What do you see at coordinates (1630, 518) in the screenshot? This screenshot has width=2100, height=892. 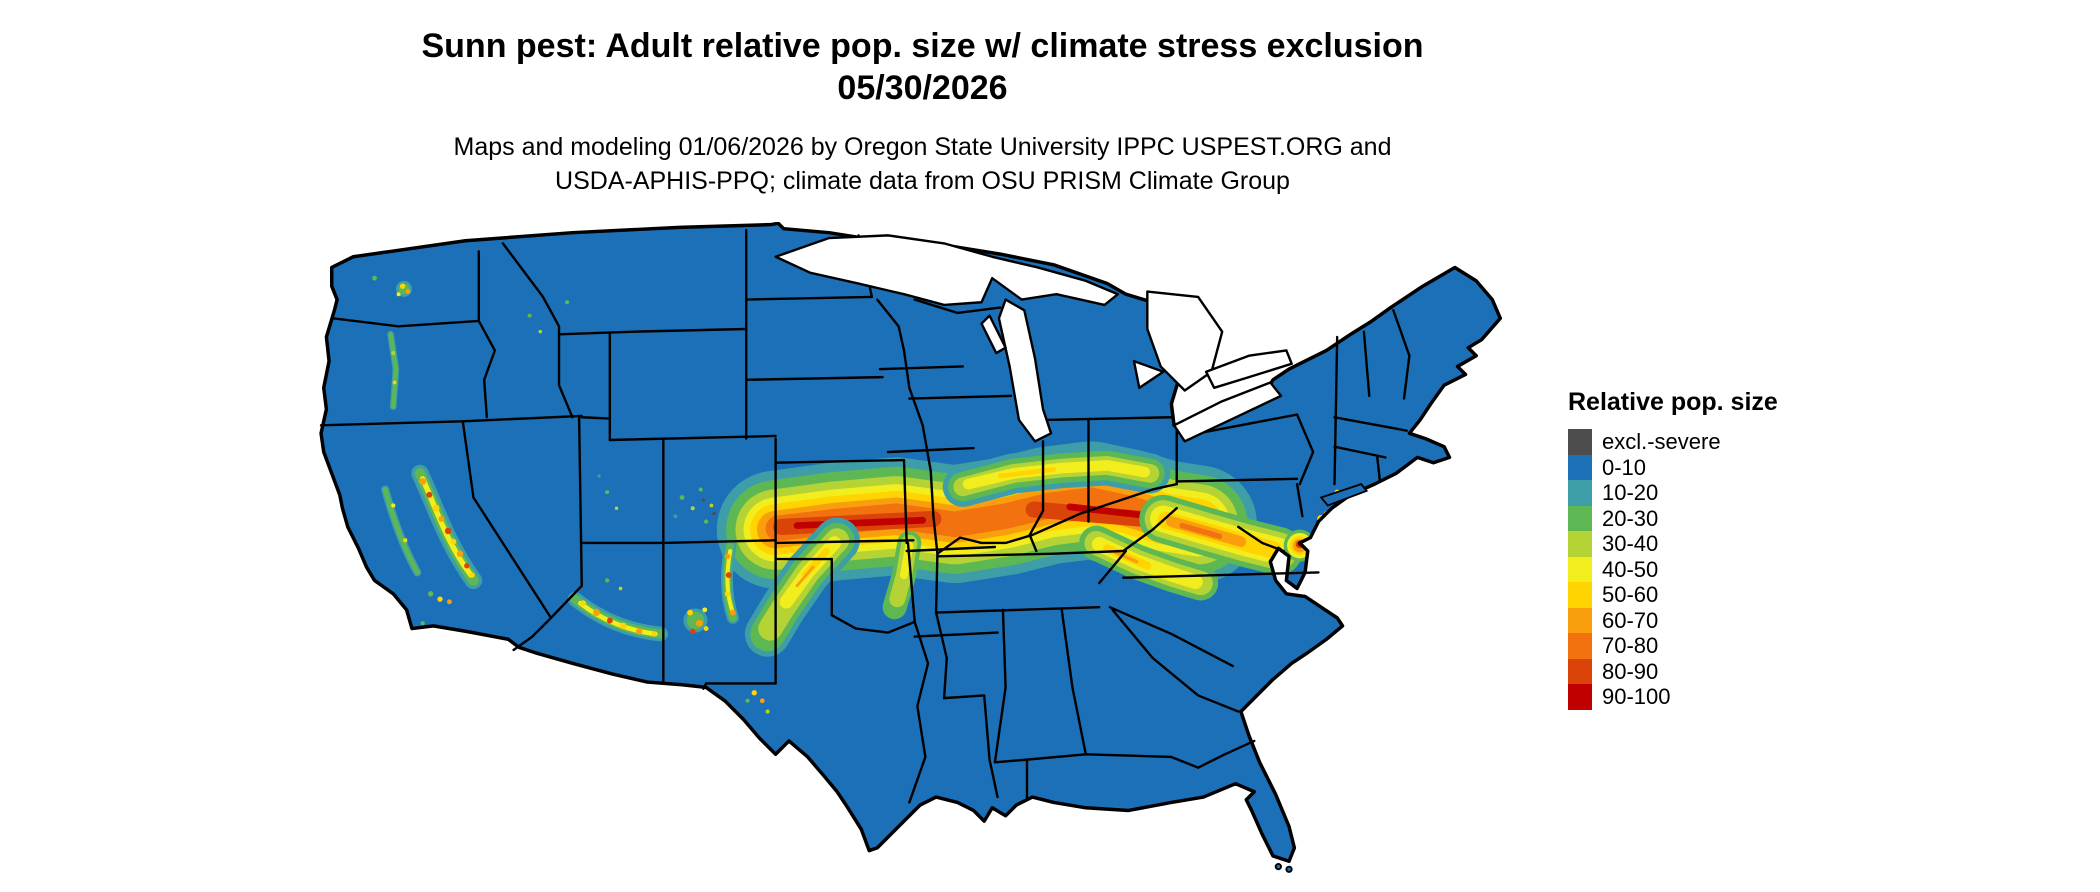 I see `legend-item-label: 20-30` at bounding box center [1630, 518].